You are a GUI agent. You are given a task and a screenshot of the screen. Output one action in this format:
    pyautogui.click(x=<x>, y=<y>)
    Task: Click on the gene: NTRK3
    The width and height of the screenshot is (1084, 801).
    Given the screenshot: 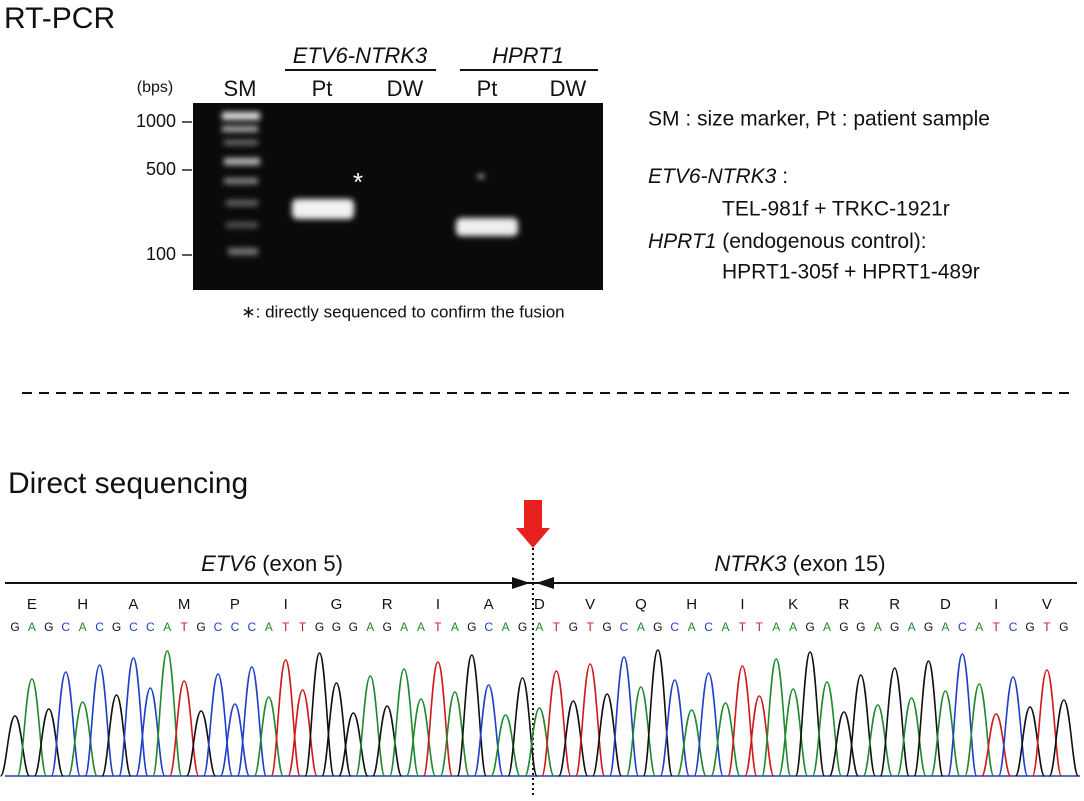 What is the action you would take?
    pyautogui.click(x=750, y=563)
    